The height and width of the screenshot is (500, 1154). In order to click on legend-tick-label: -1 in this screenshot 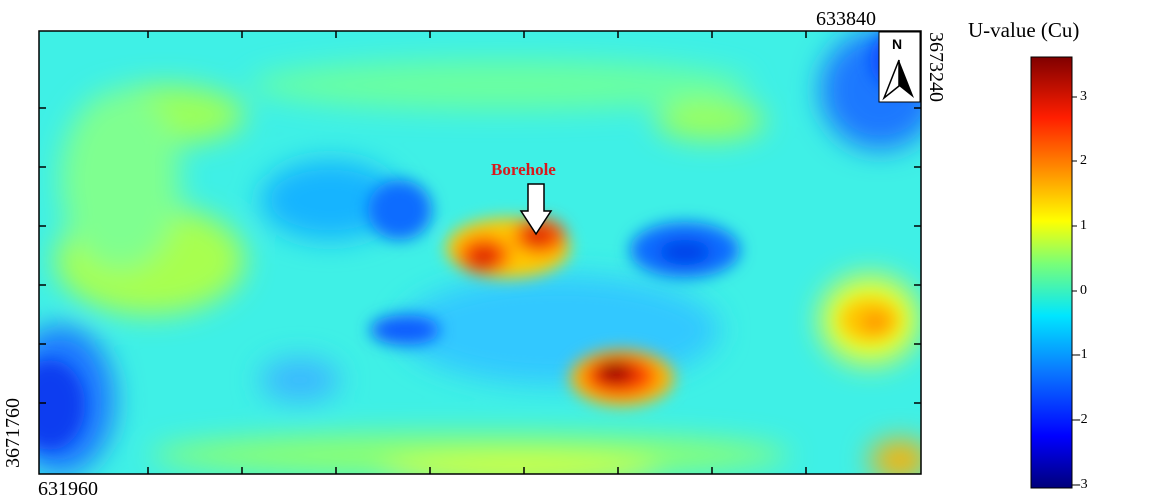, I will do `click(1082, 354)`.